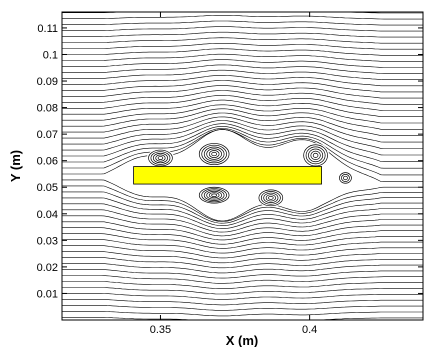  I want to click on x-tick-label: 0.4, so click(309, 330).